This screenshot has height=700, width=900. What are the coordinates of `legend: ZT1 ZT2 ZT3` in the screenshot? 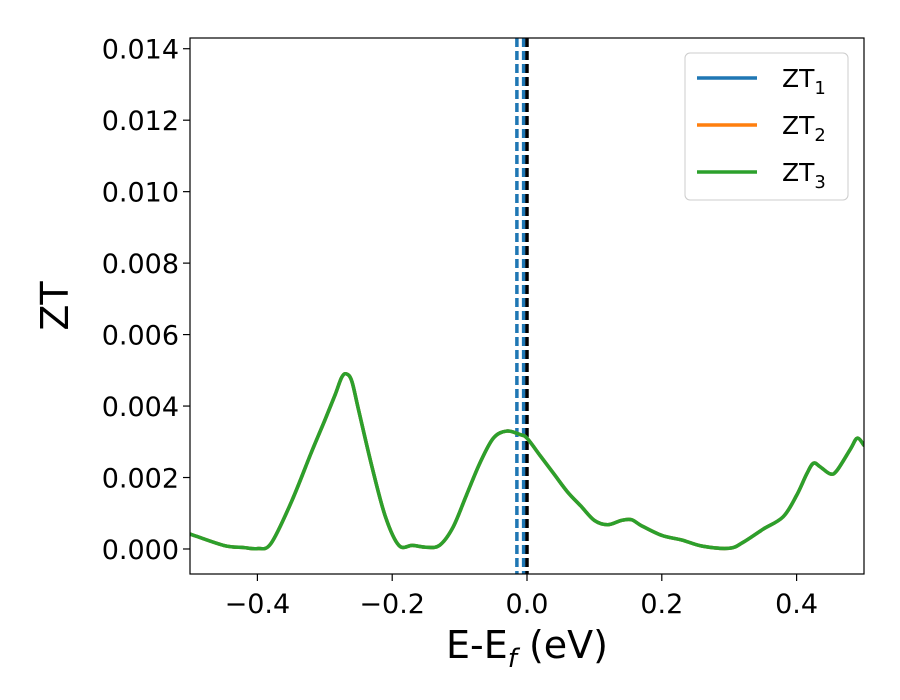 It's located at (766, 126).